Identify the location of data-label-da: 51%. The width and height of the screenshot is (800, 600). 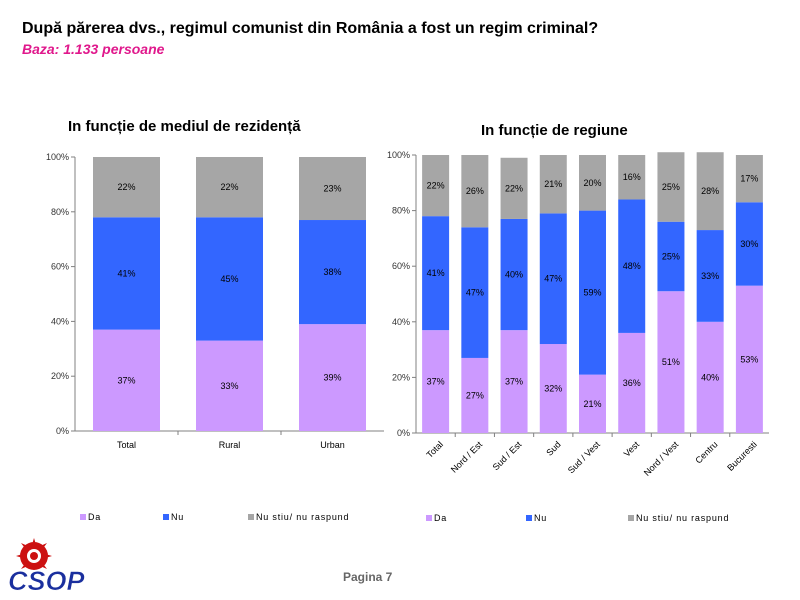
(671, 362).